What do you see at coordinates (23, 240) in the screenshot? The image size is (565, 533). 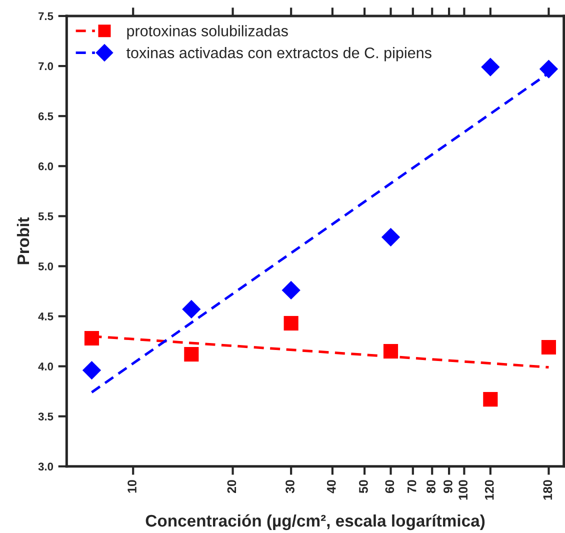 I see `y-axis-title: Probit` at bounding box center [23, 240].